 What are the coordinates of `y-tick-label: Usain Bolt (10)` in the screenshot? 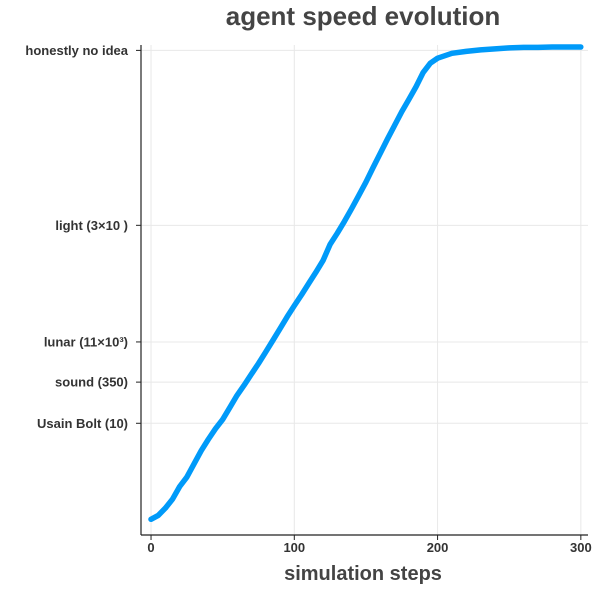 It's located at (82, 423).